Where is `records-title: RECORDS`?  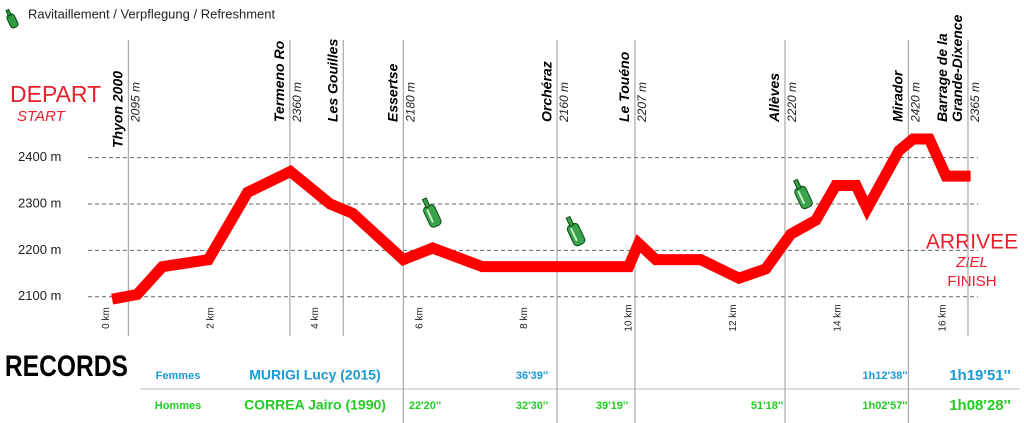 records-title: RECORDS is located at coordinates (66, 366).